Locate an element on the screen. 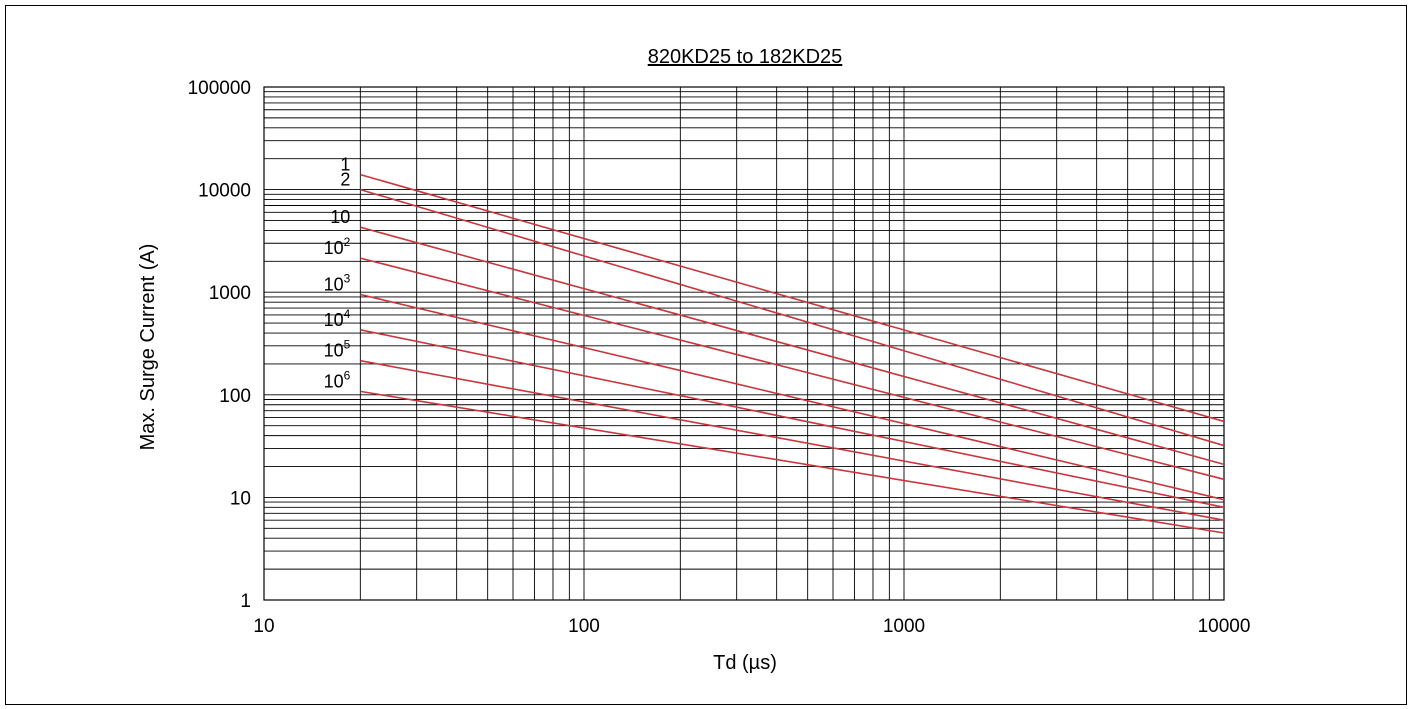 This screenshot has width=1412, height=709. x-tick-label: 100 is located at coordinates (584, 626).